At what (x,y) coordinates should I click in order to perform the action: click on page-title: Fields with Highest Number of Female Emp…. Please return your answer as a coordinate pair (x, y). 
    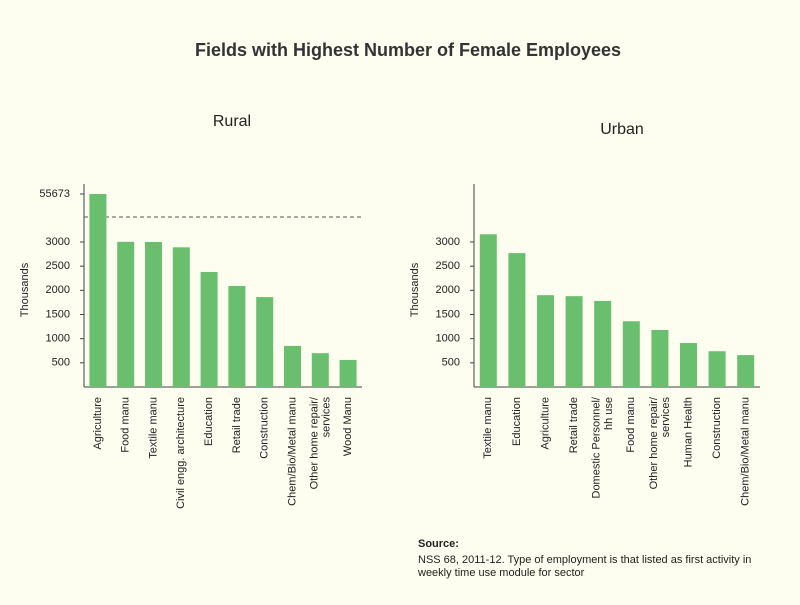
    Looking at the image, I should click on (408, 50).